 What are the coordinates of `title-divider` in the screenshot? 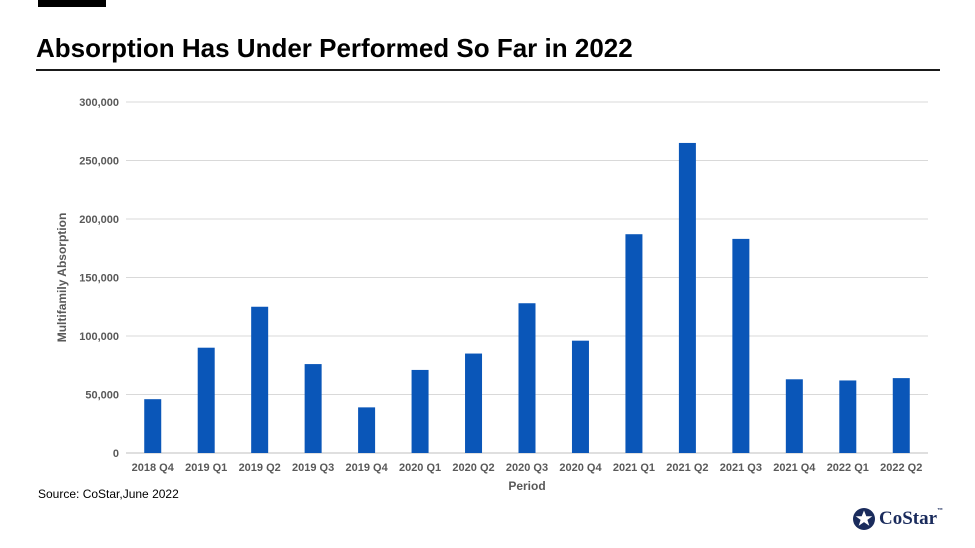 It's located at (488, 70).